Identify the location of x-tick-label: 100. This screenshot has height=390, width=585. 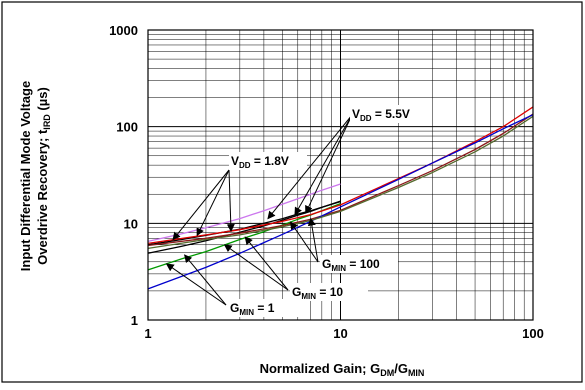
(533, 333).